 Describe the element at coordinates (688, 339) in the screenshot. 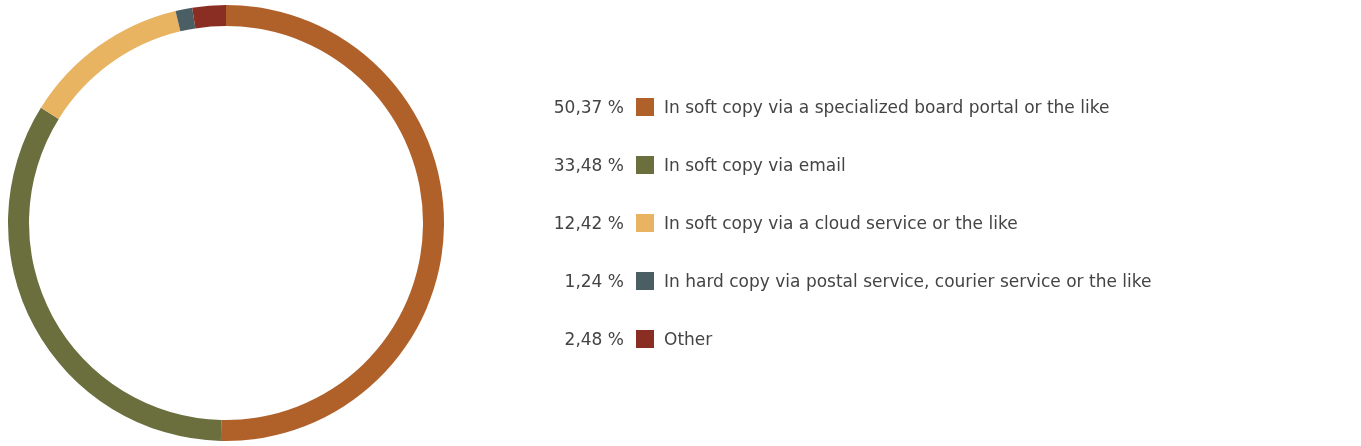

I see `legend-label: Other` at that location.